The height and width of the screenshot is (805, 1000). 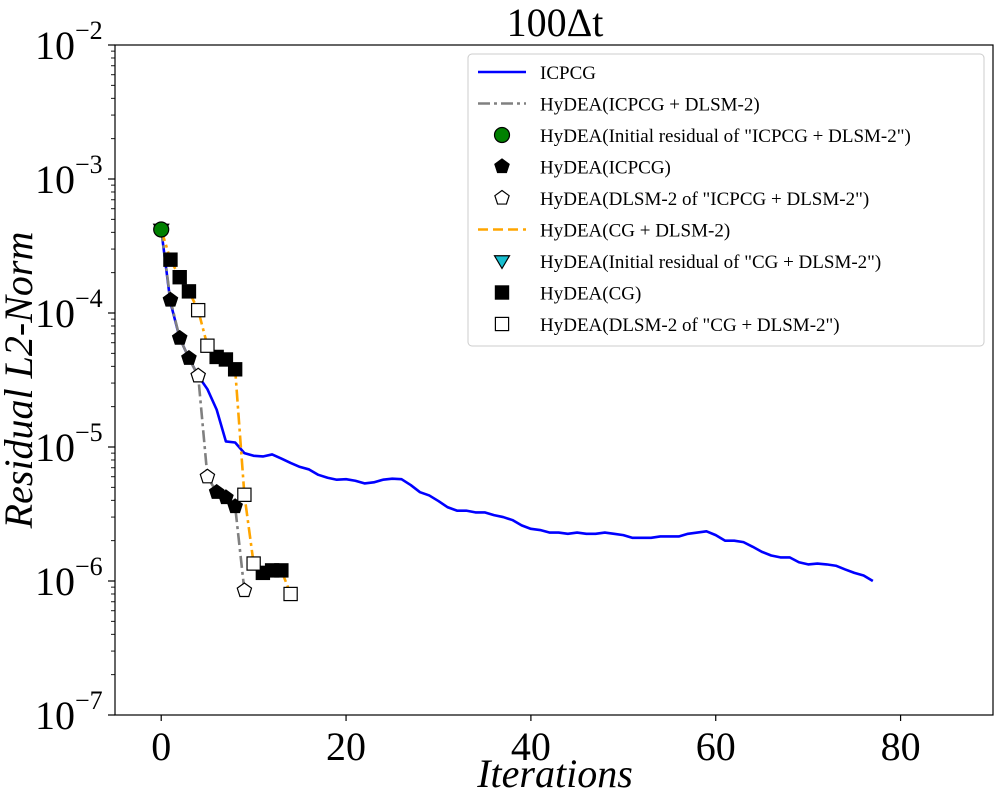 I want to click on legend-item: HyDEA(Initial residual of "CG + DLSM-2"), so click(x=687, y=262).